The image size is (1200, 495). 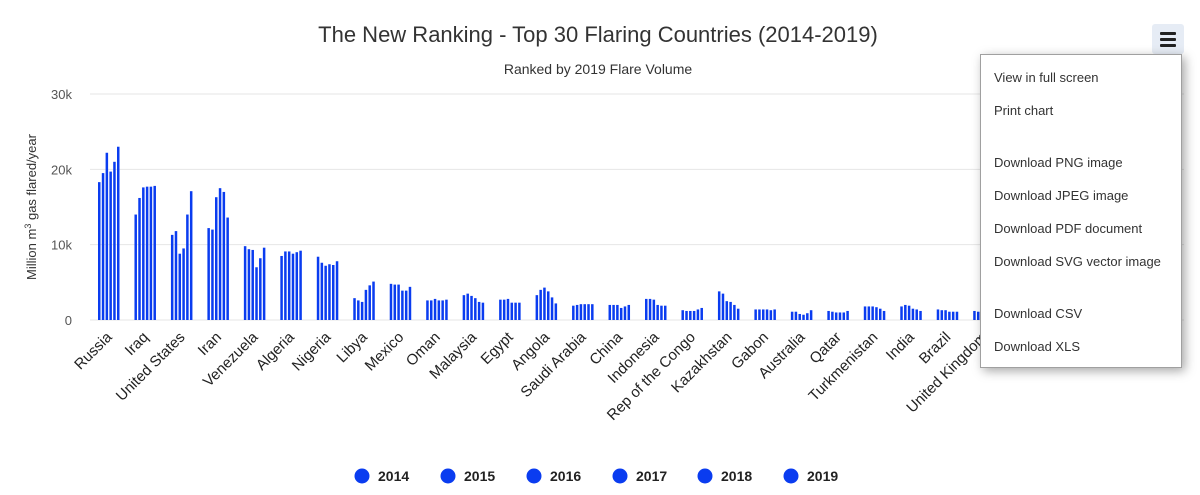 I want to click on chart-subtitle: Ranked by 2019 Flare Volume, so click(x=598, y=69).